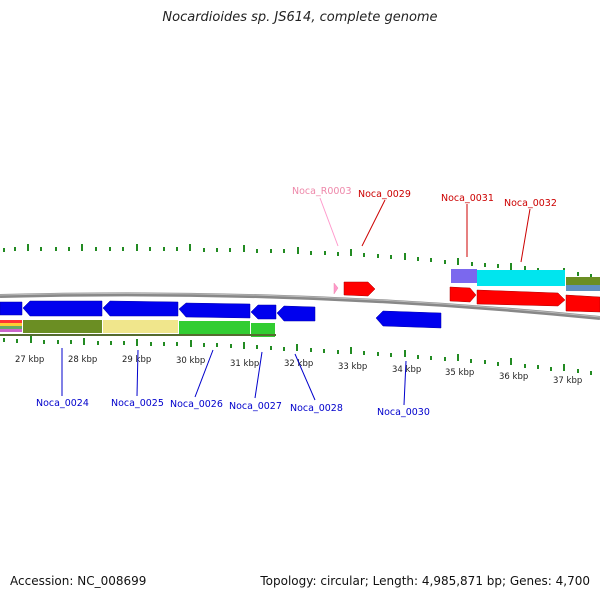 This screenshot has height=600, width=600. What do you see at coordinates (78, 581) in the screenshot?
I see `accession-label: Accession: NC_008699` at bounding box center [78, 581].